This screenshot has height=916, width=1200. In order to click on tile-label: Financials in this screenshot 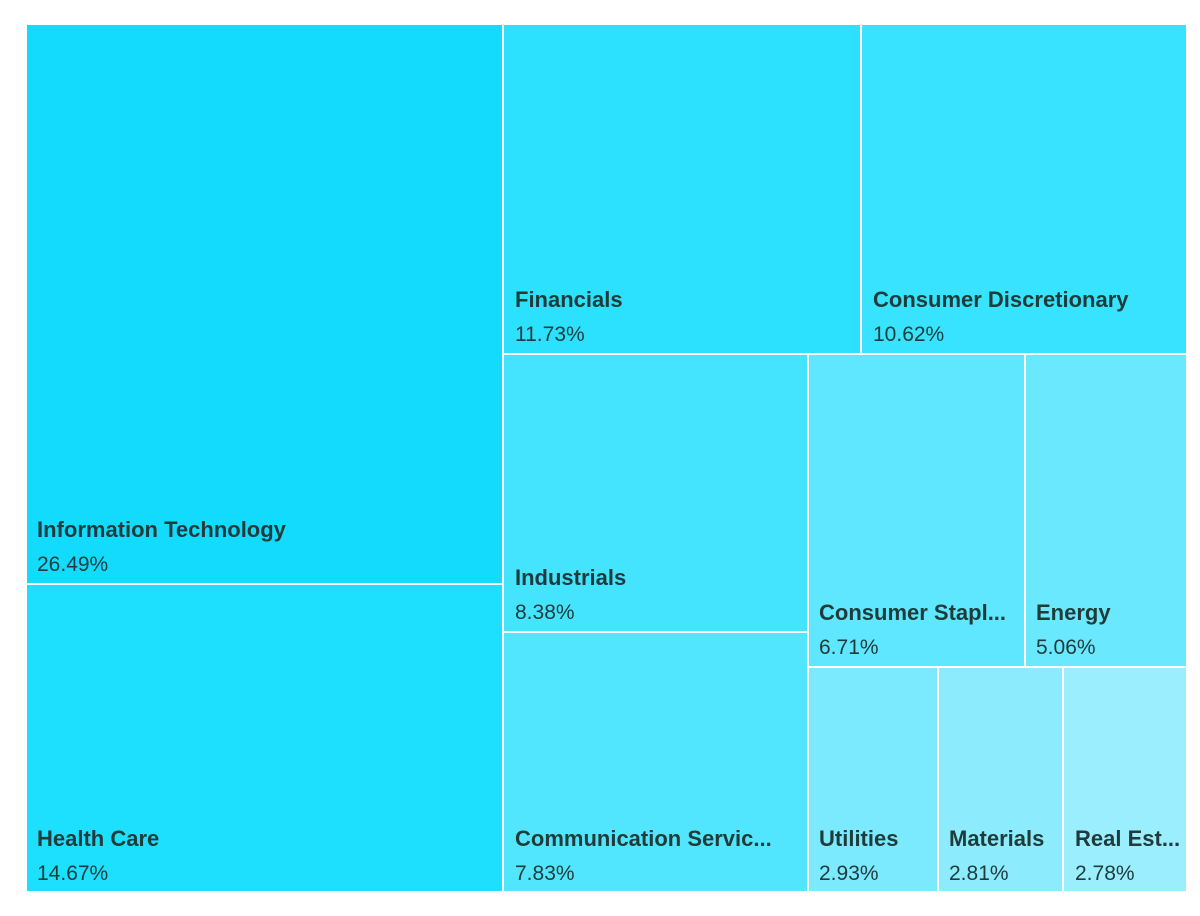, I will do `click(569, 299)`.